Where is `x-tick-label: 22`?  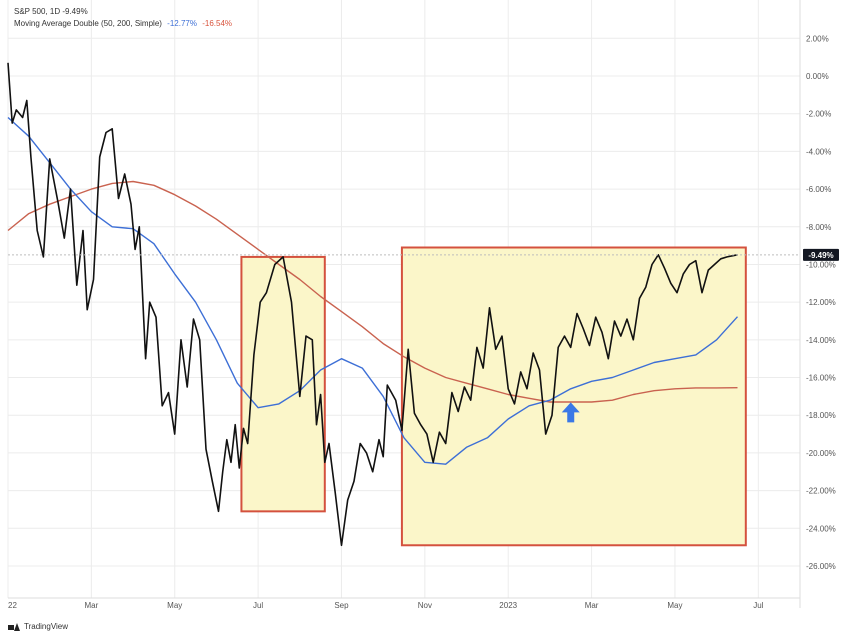
x-tick-label: 22 is located at coordinates (12, 605).